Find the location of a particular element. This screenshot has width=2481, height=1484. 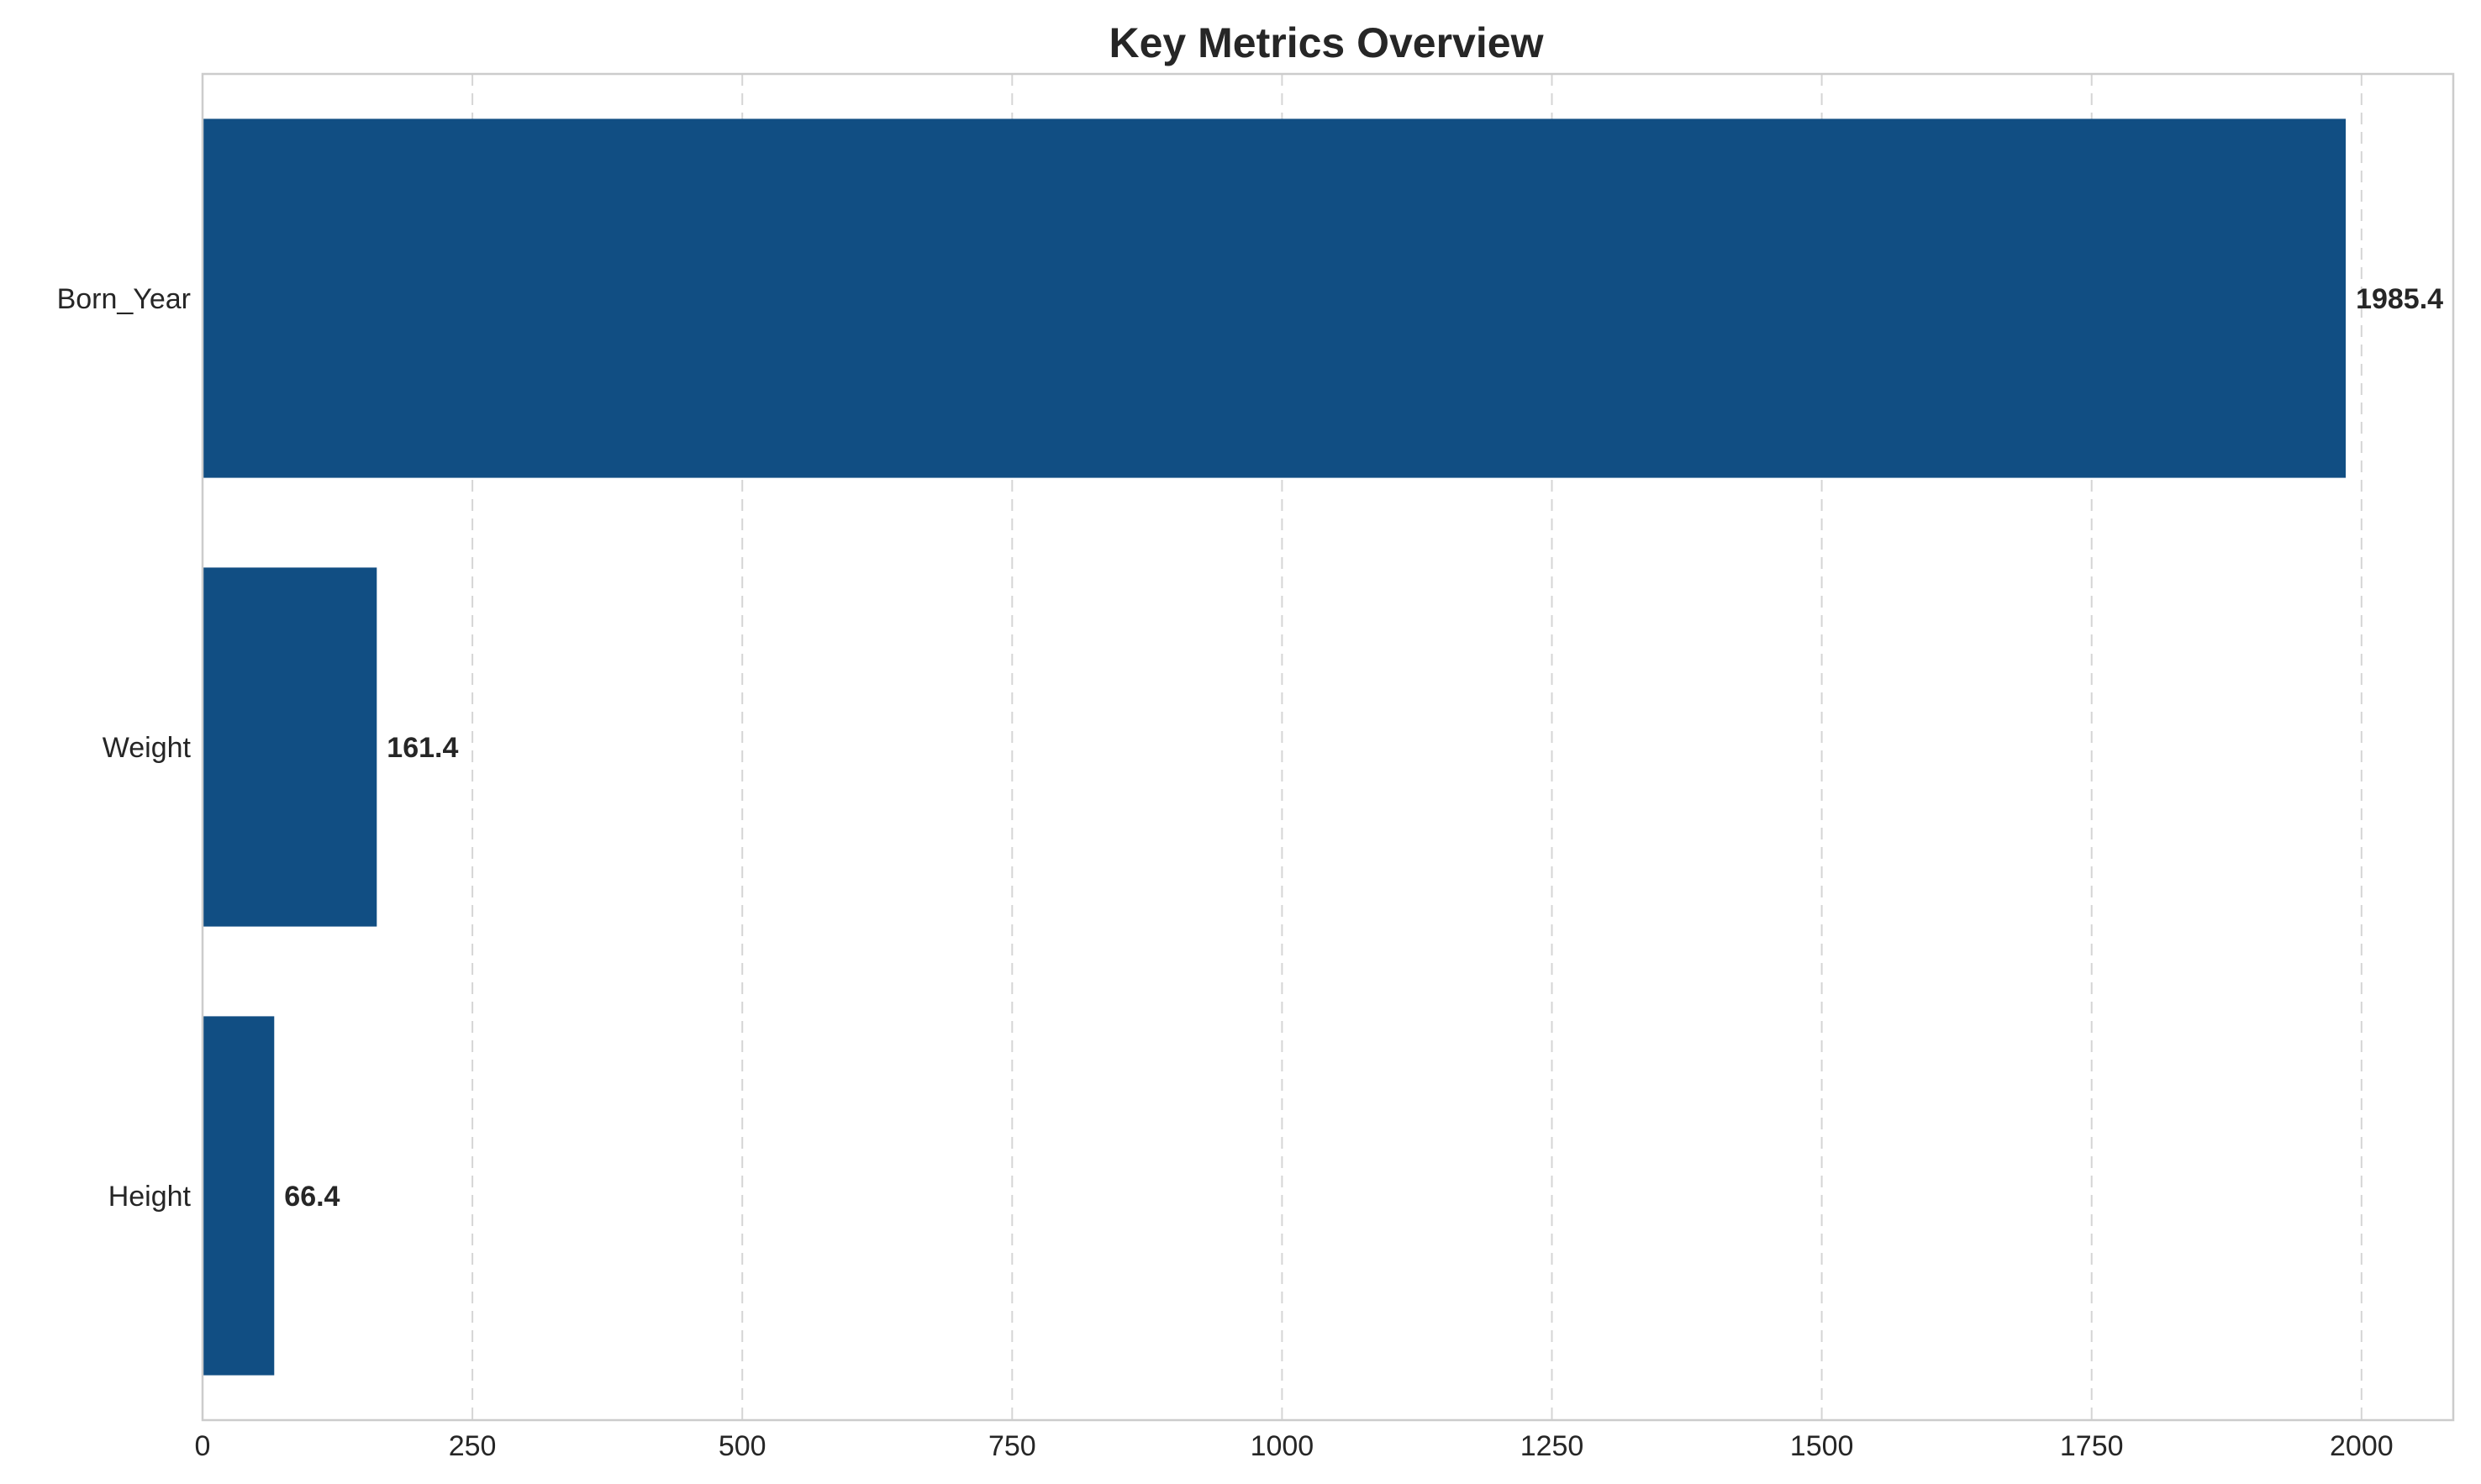

bar-weight is located at coordinates (290, 747).